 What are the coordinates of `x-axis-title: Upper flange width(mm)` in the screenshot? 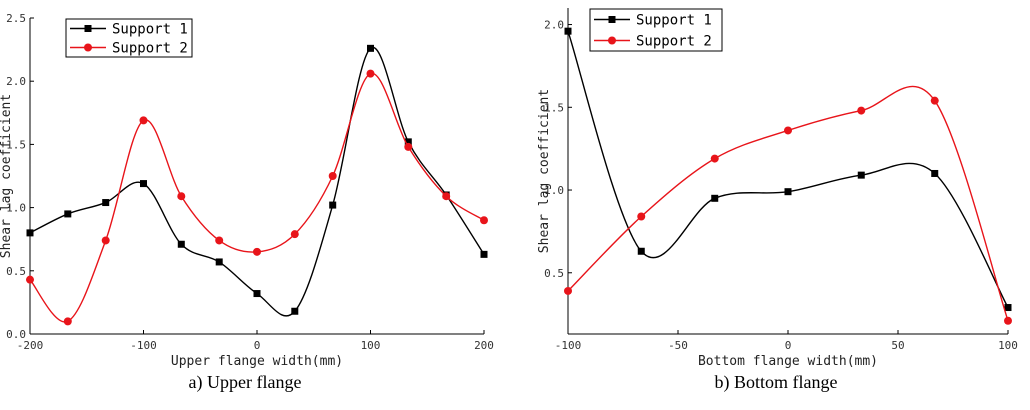 It's located at (257, 361).